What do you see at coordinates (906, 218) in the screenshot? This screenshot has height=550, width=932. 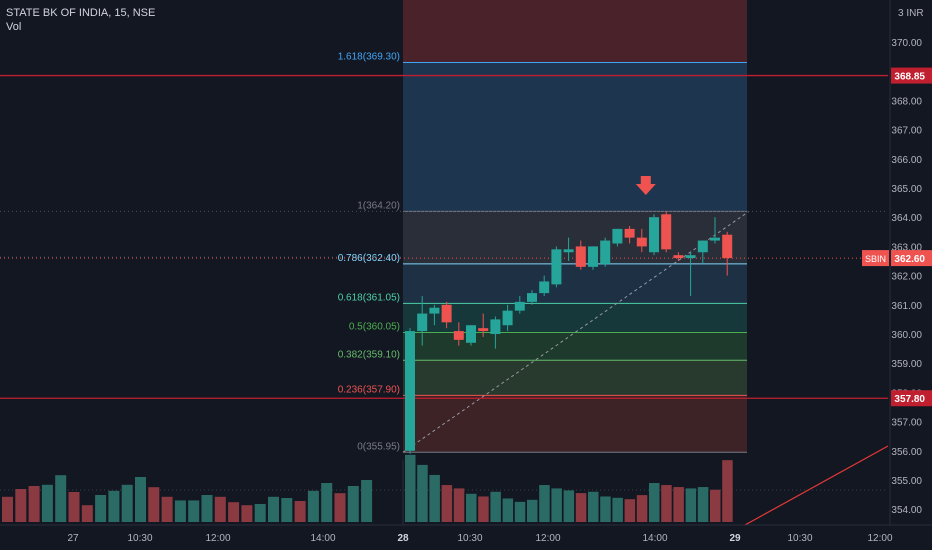 I see `price-tick-label: 364.00` at bounding box center [906, 218].